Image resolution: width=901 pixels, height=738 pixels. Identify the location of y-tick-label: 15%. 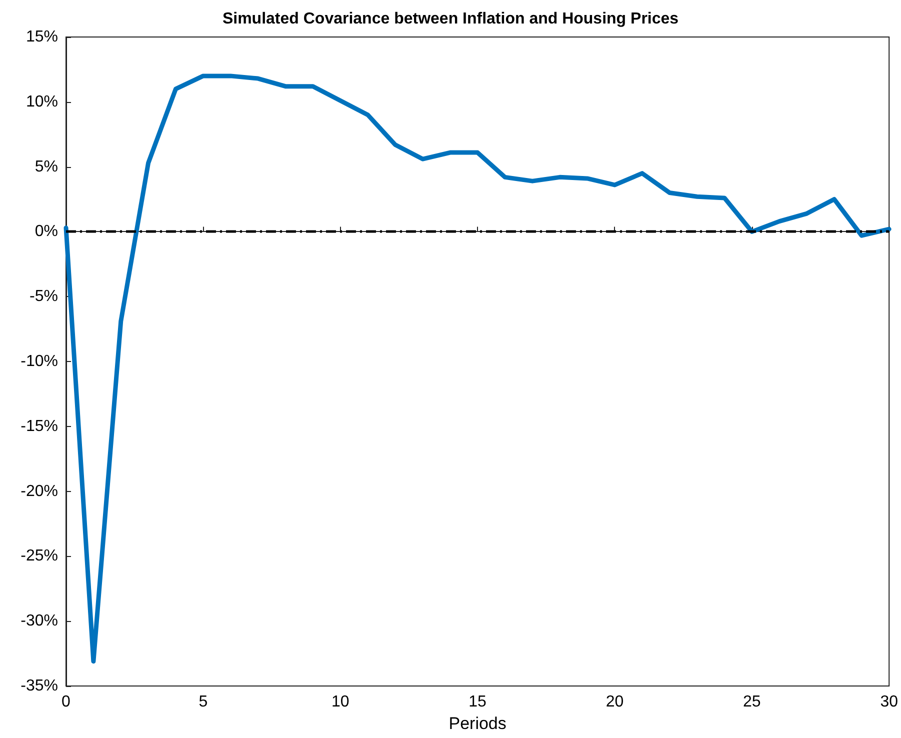
(42, 37).